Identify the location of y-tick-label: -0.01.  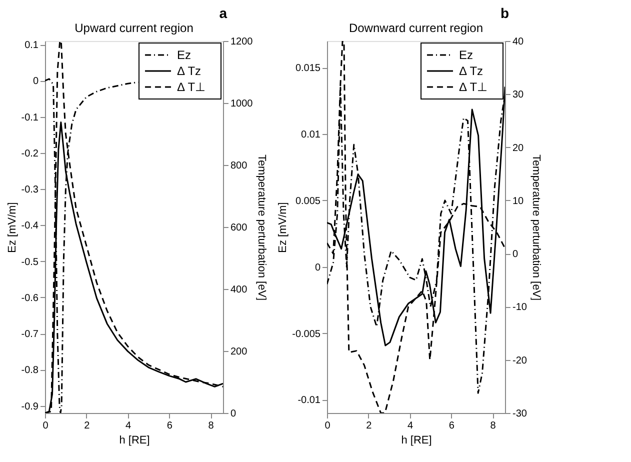
(309, 400).